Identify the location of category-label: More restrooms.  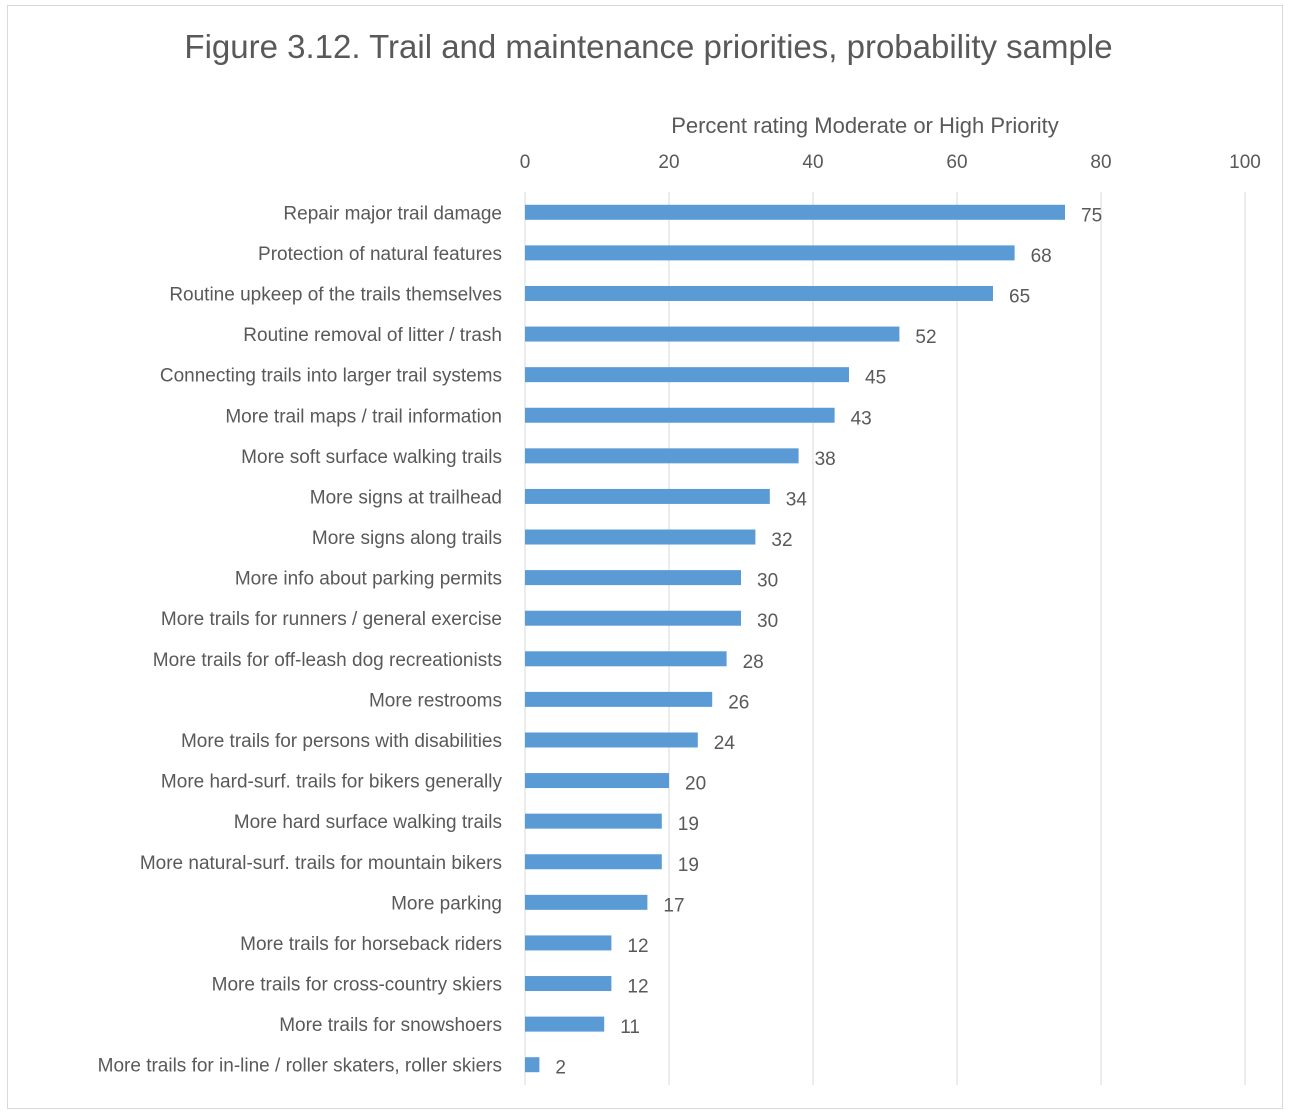
(435, 700).